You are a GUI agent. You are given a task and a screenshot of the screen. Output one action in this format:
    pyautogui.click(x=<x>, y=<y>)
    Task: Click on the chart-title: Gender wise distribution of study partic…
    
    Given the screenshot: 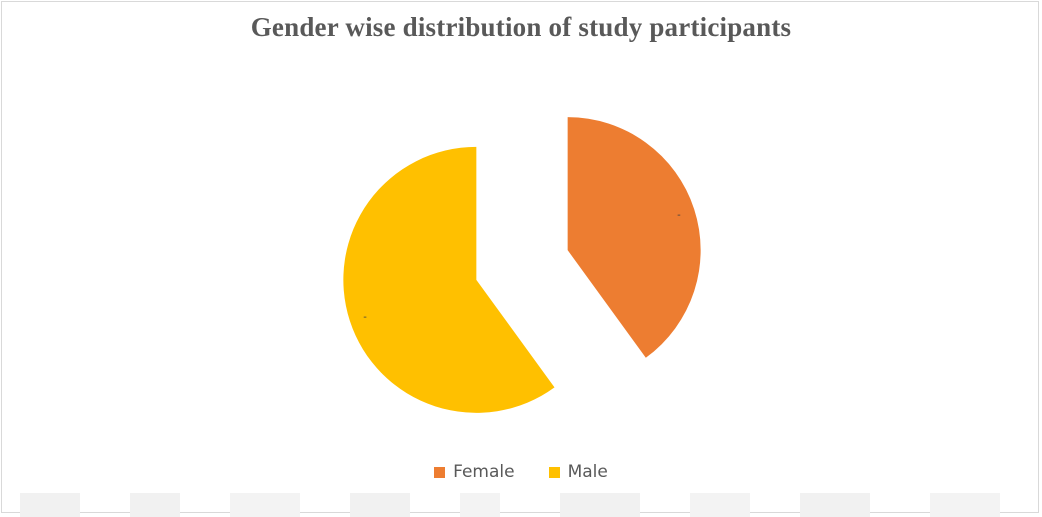 What is the action you would take?
    pyautogui.click(x=521, y=27)
    